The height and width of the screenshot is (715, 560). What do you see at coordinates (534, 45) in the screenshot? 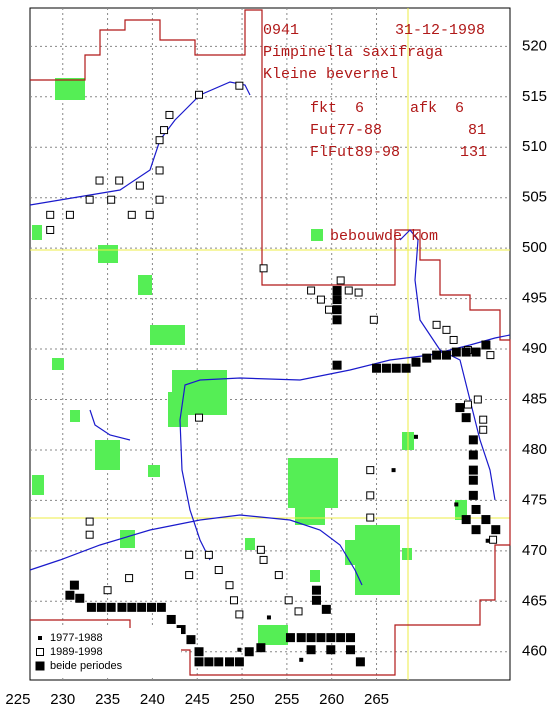
I see `y-tick-label: 520` at bounding box center [534, 45].